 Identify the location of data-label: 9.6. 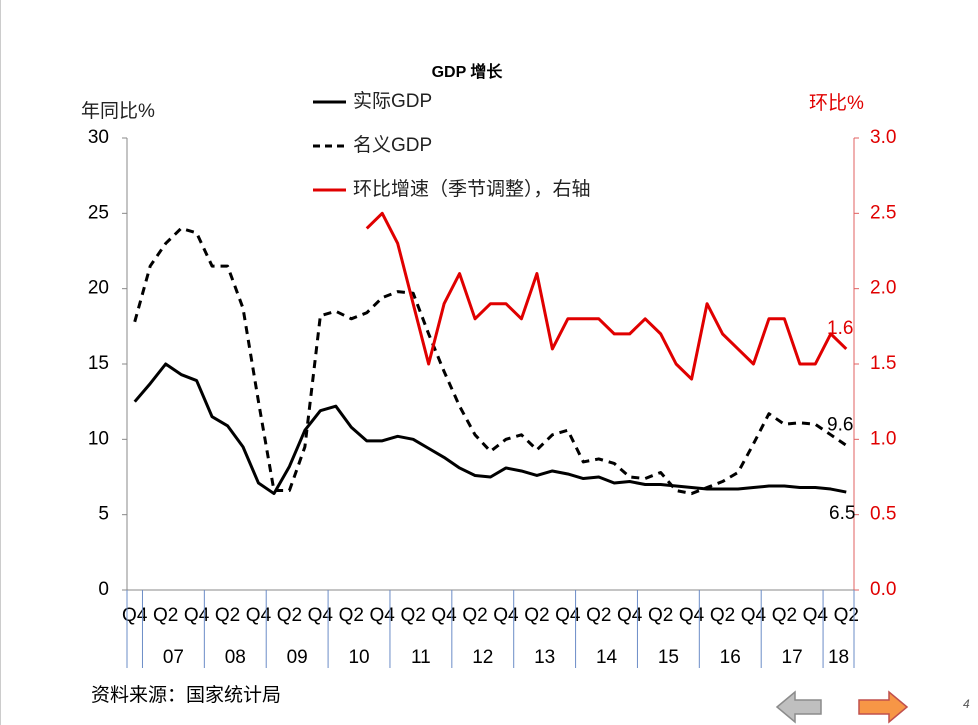
(840, 424).